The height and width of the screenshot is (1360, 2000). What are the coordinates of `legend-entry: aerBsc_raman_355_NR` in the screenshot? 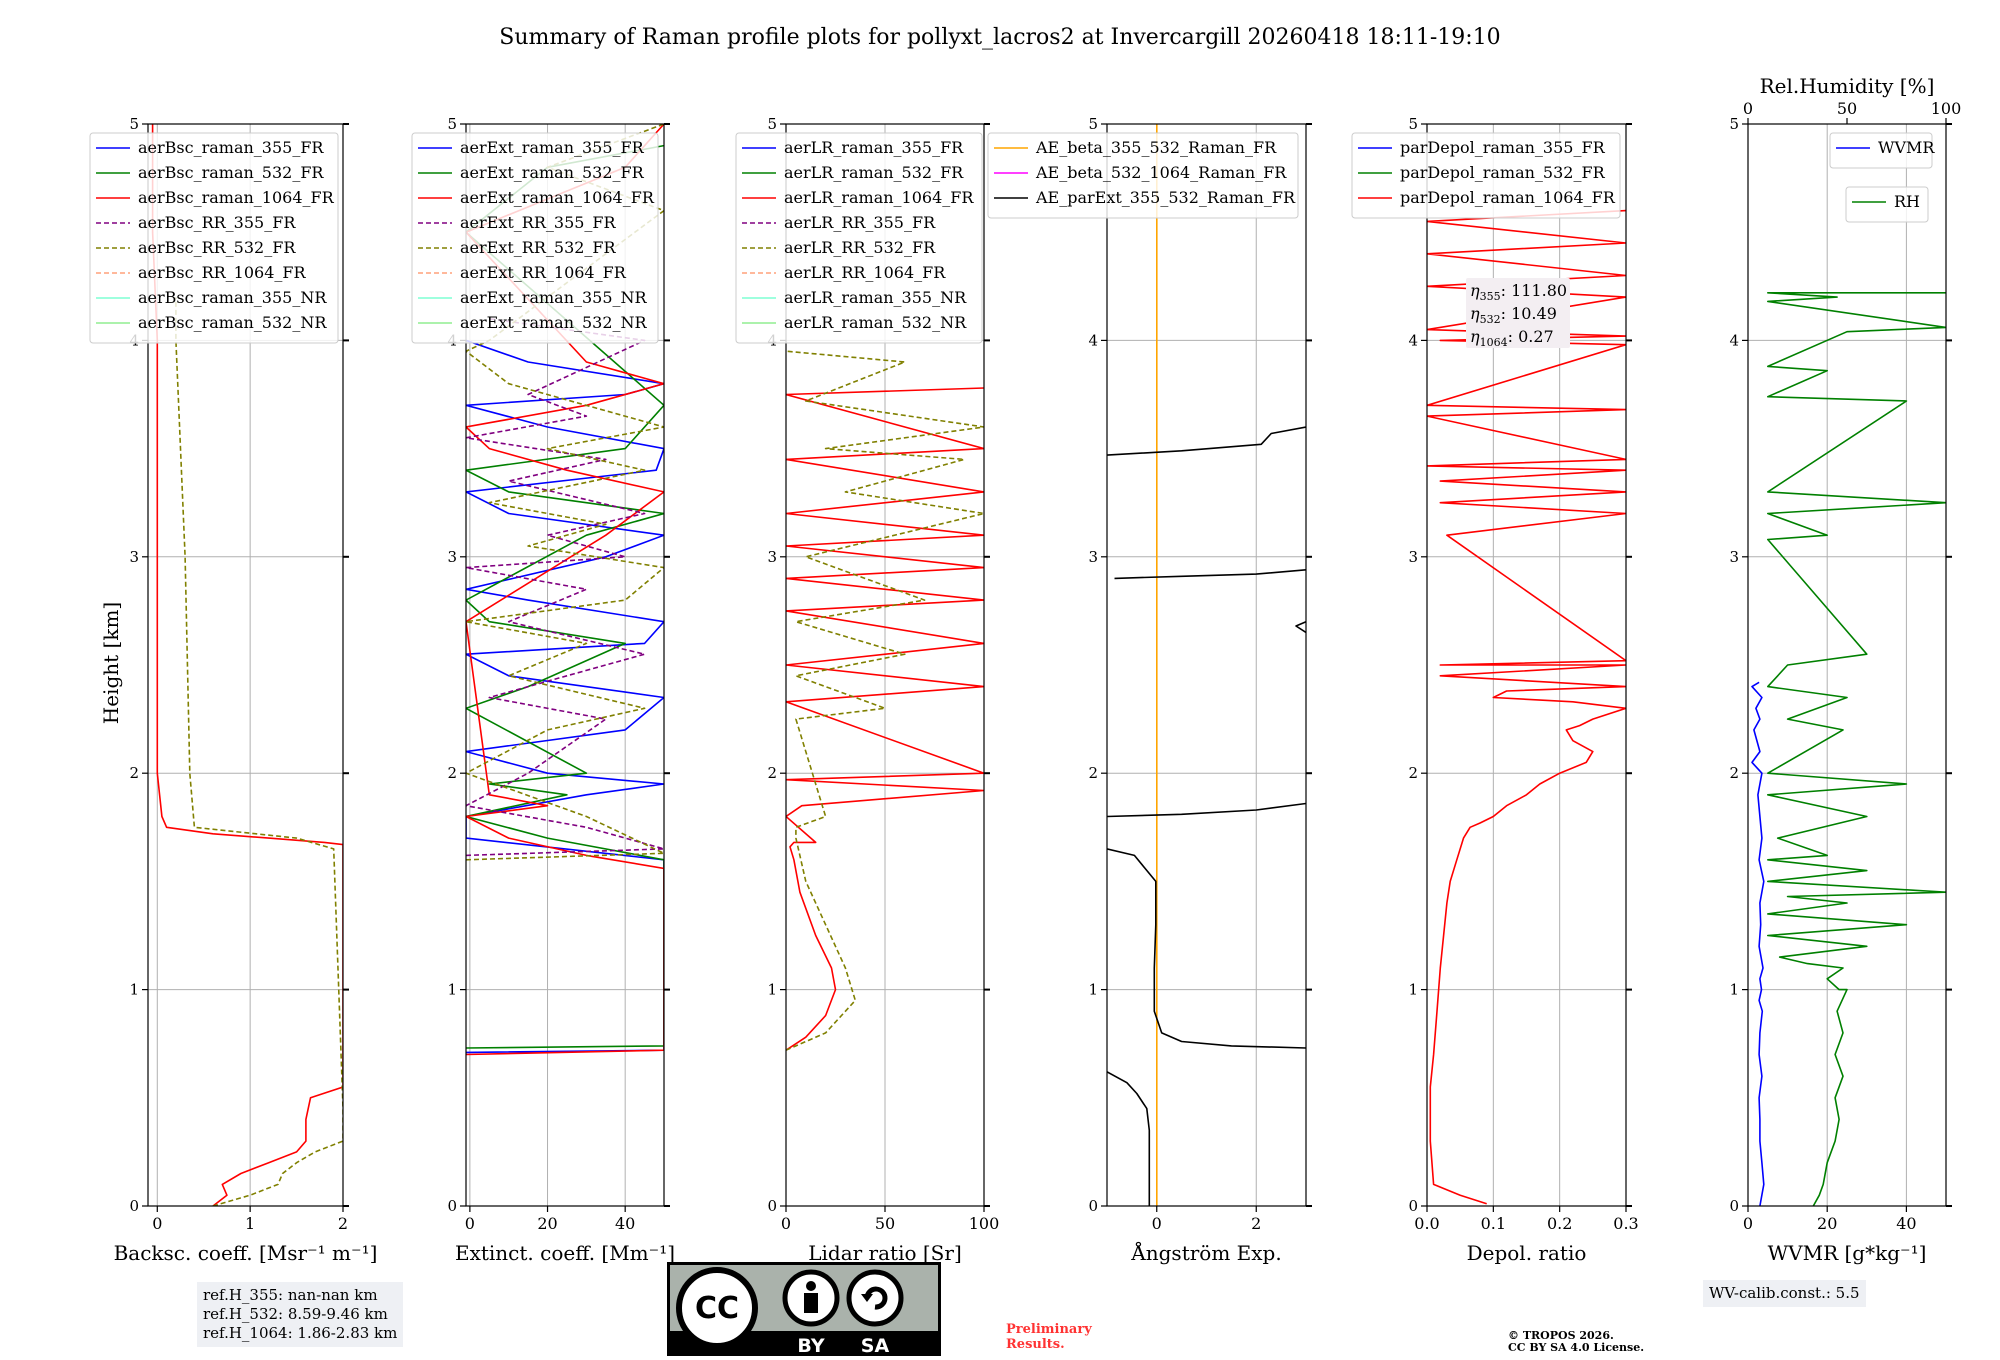 It's located at (232, 297).